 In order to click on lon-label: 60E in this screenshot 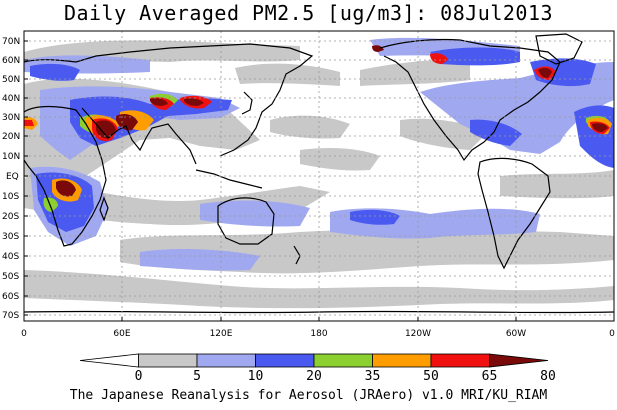, I will do `click(121, 334)`.